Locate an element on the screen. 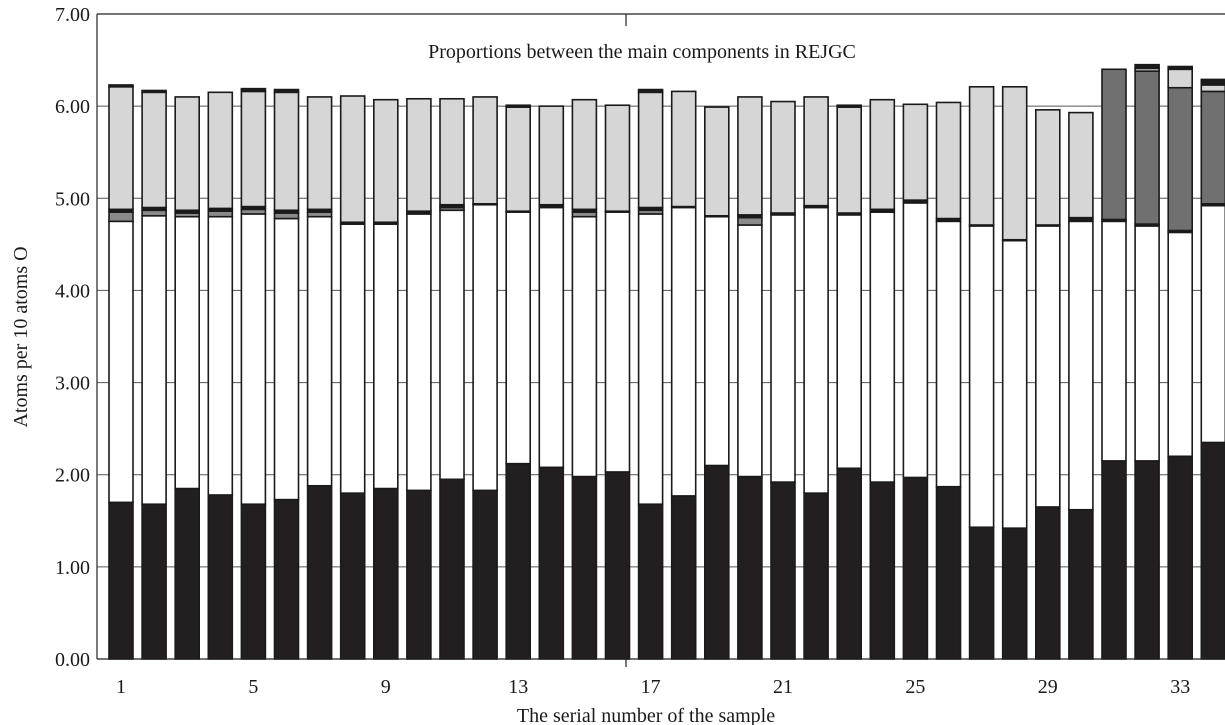  x-tick-labels: 1 5 9 13 17 21 25 29 33 is located at coordinates (653, 687).